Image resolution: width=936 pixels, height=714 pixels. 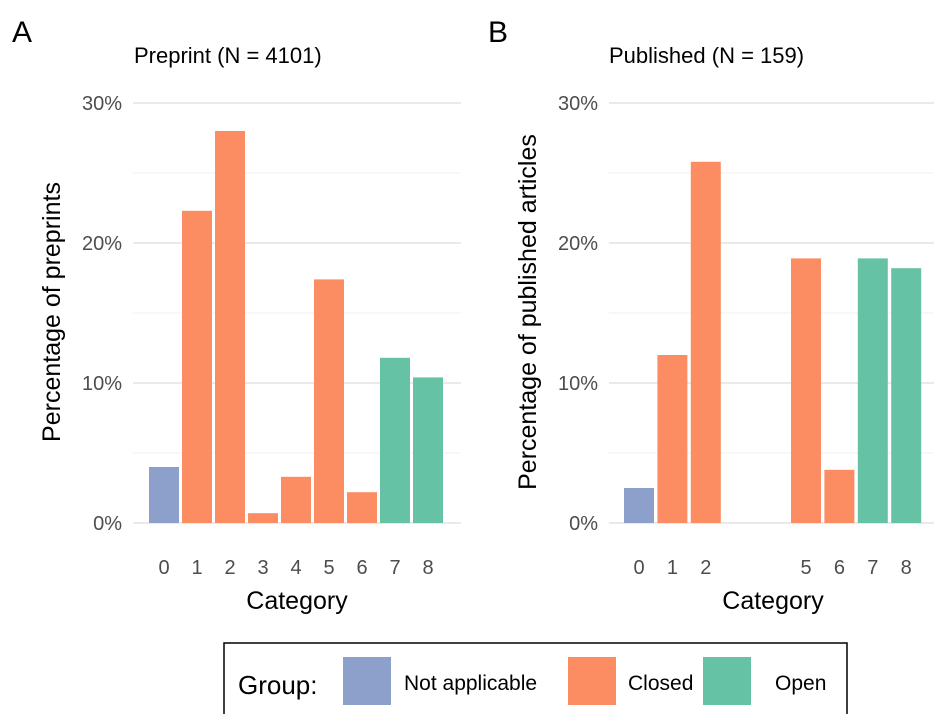 I want to click on legend-label-open: Open, so click(x=800, y=683).